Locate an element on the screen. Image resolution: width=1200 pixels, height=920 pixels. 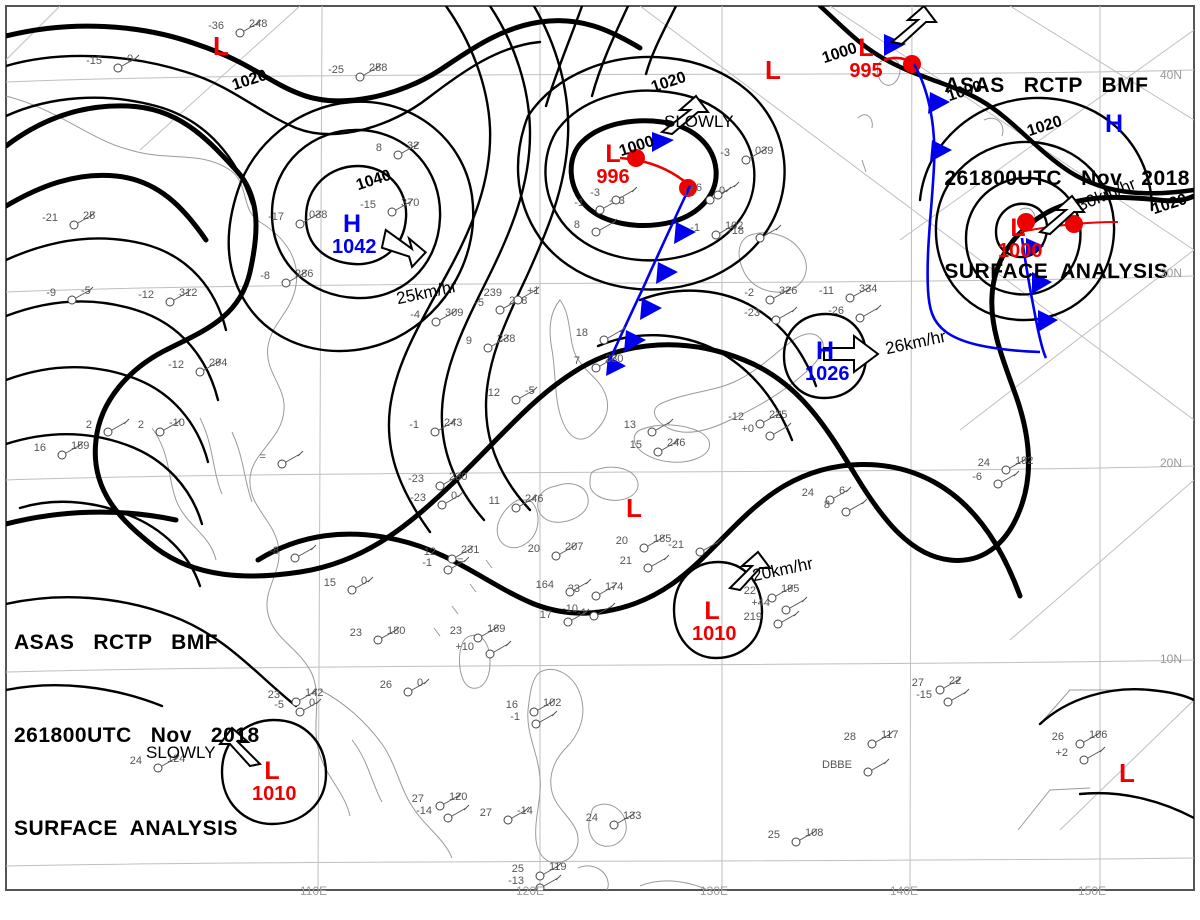
station-pressure: 133 is located at coordinates (632, 816).